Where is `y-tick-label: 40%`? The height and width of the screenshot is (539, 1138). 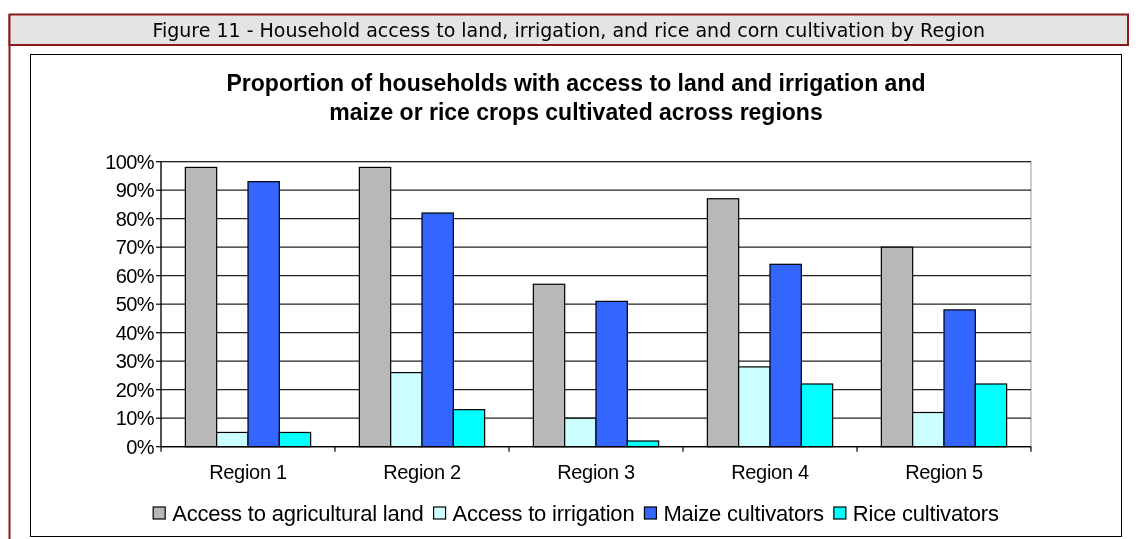
y-tick-label: 40% is located at coordinates (135, 332).